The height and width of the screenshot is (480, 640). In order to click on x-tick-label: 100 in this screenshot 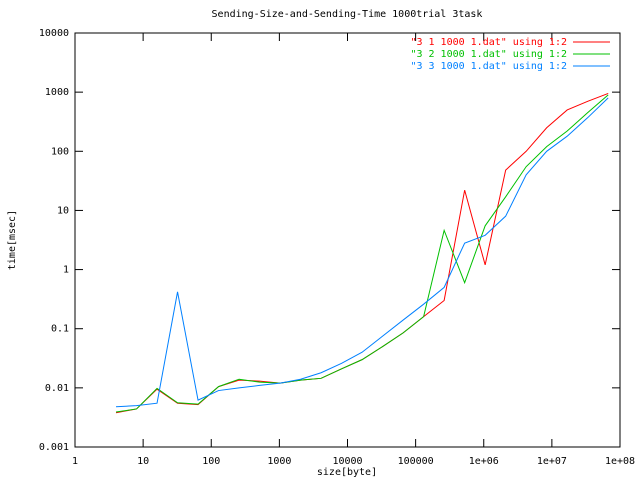, I will do `click(211, 461)`.